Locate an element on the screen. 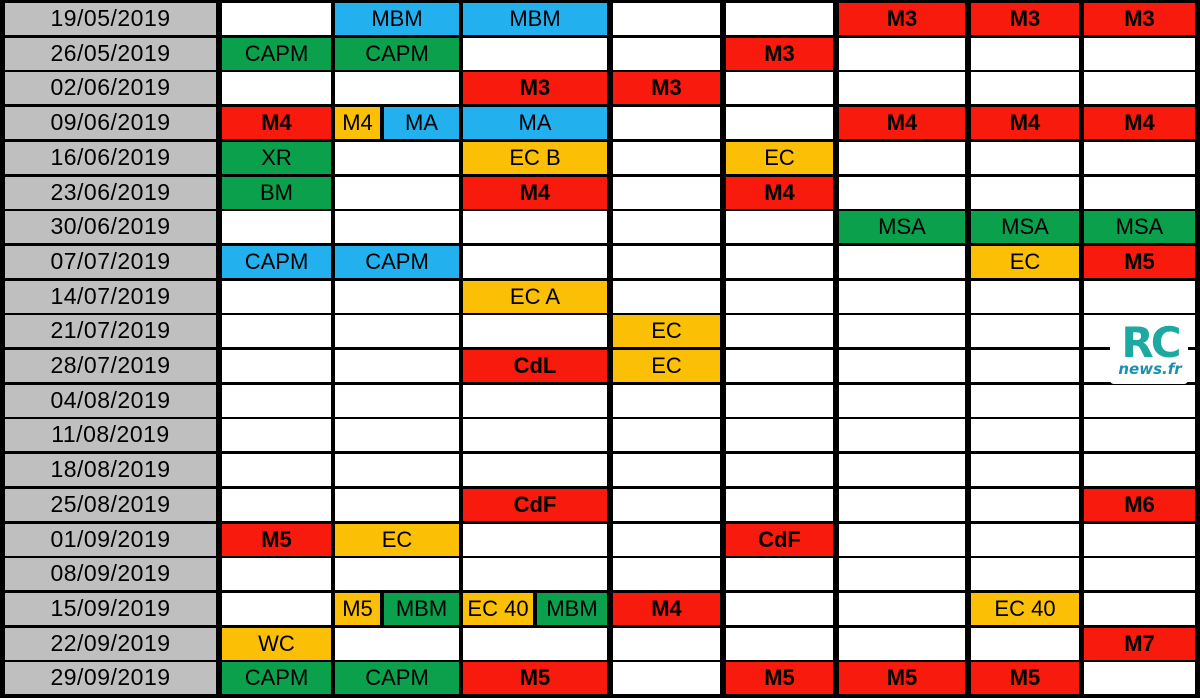 This screenshot has height=698, width=1200. schedule-cell: EC B is located at coordinates (535, 158).